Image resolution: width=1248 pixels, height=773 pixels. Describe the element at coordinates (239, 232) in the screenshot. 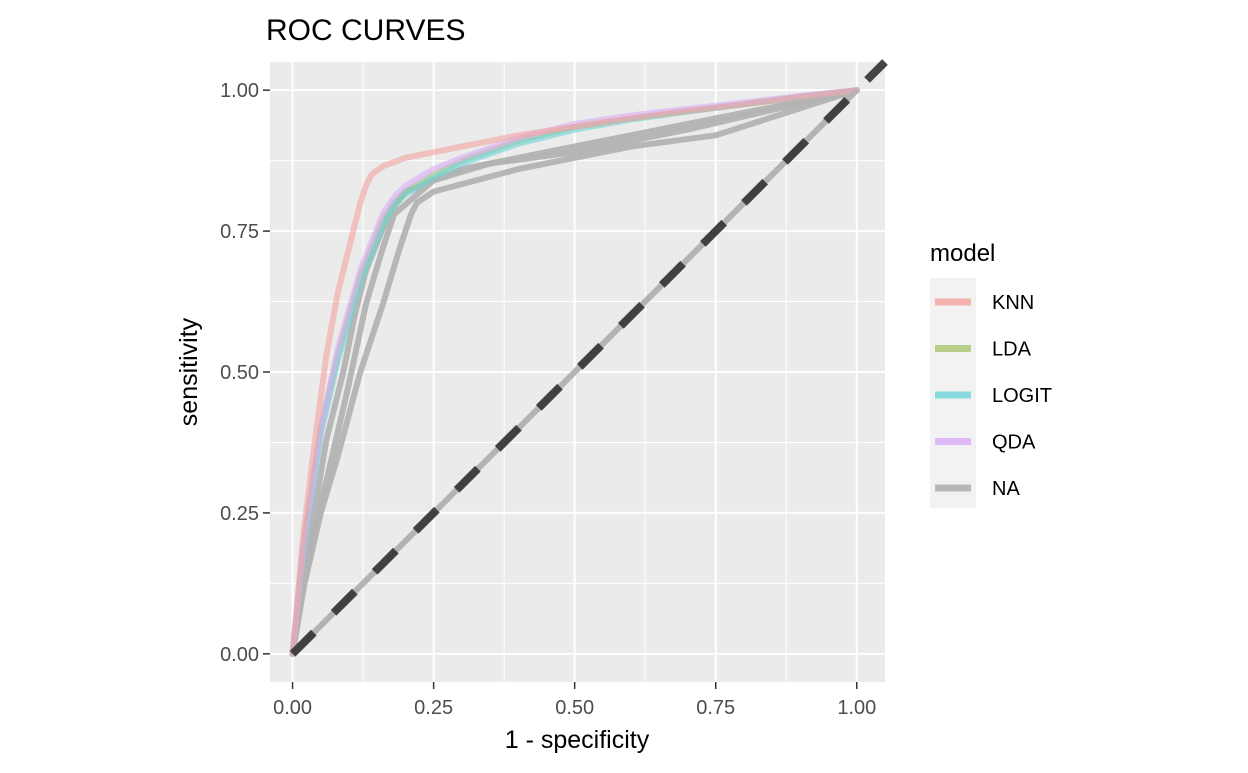

I see `y-tick-label: 0.75` at that location.